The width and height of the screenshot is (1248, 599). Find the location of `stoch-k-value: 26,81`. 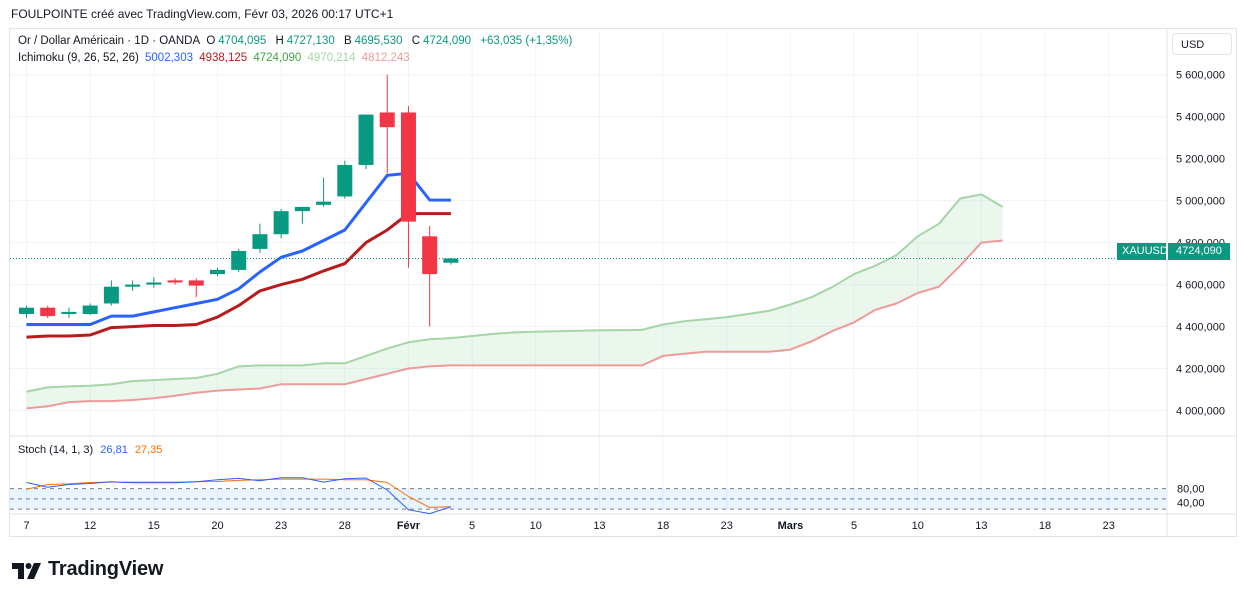

stoch-k-value: 26,81 is located at coordinates (114, 450).